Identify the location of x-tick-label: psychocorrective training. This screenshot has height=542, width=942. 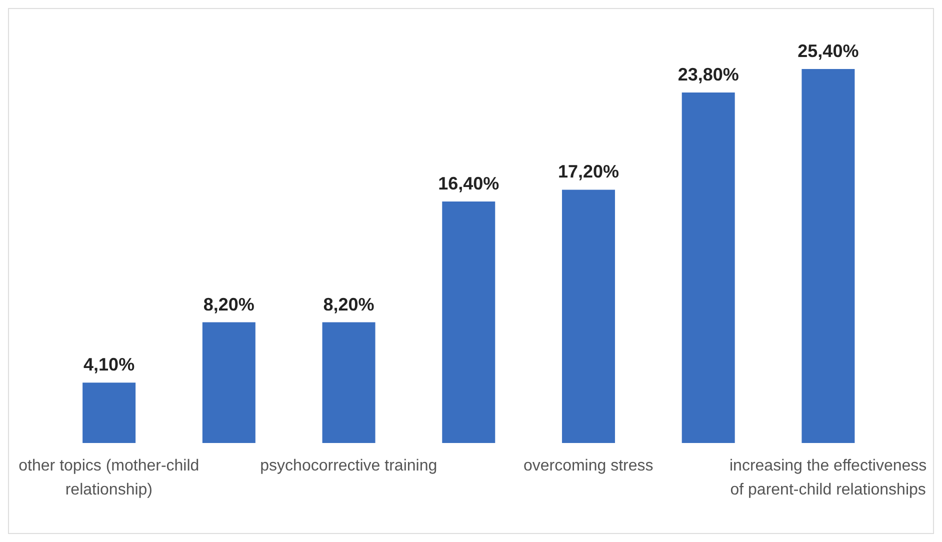
(349, 465).